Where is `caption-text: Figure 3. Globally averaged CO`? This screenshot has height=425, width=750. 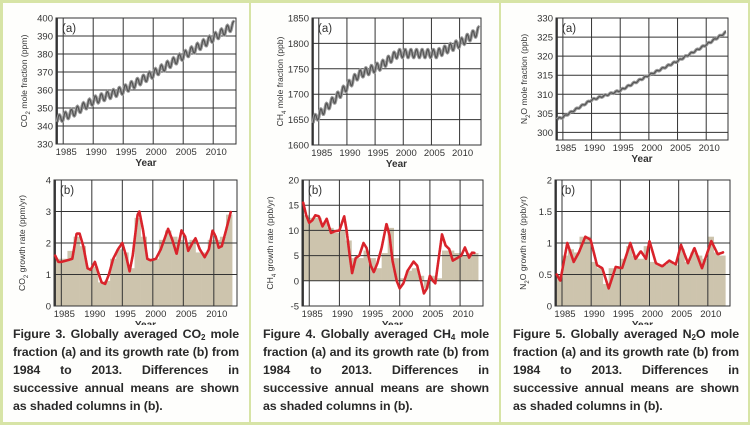 caption-text: Figure 3. Globally averaged CO is located at coordinates (107, 334).